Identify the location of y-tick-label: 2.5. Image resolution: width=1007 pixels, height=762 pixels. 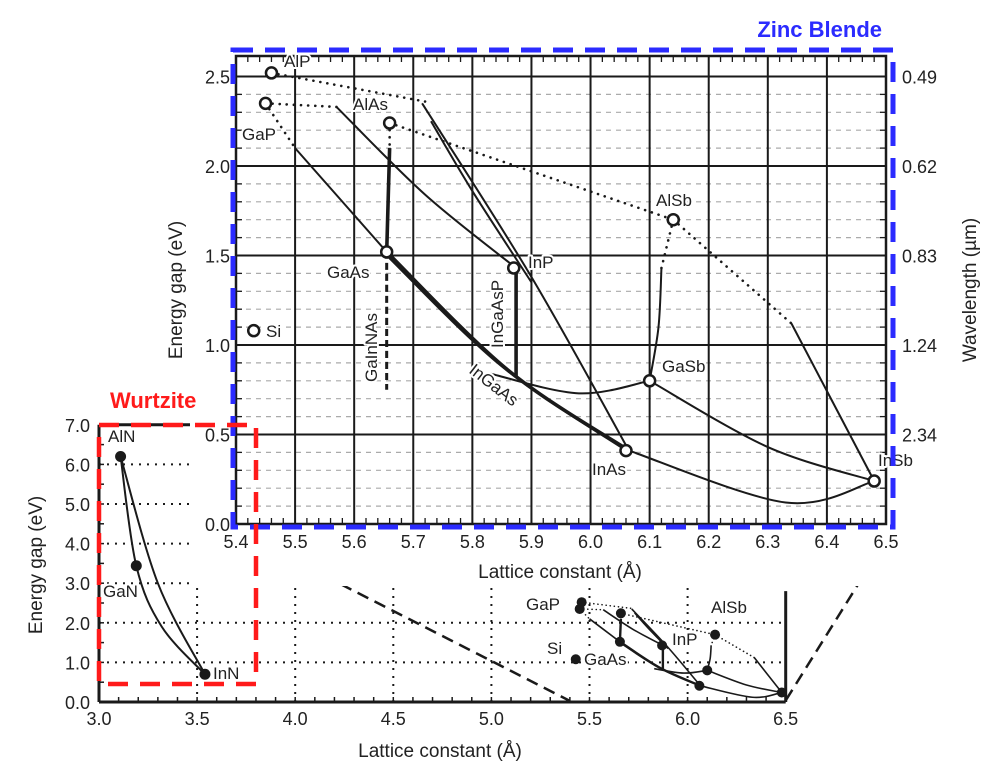
(217, 78).